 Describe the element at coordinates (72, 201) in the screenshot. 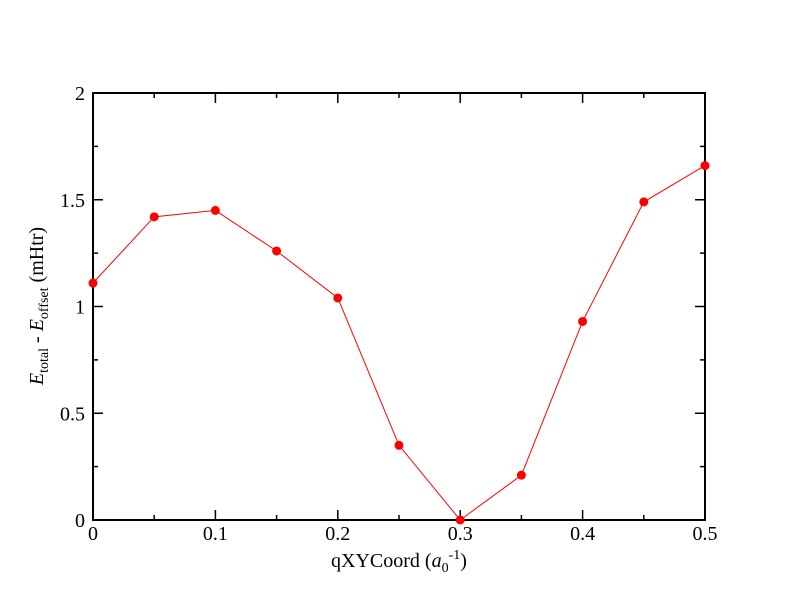

I see `y-tick-label: 1.5` at that location.